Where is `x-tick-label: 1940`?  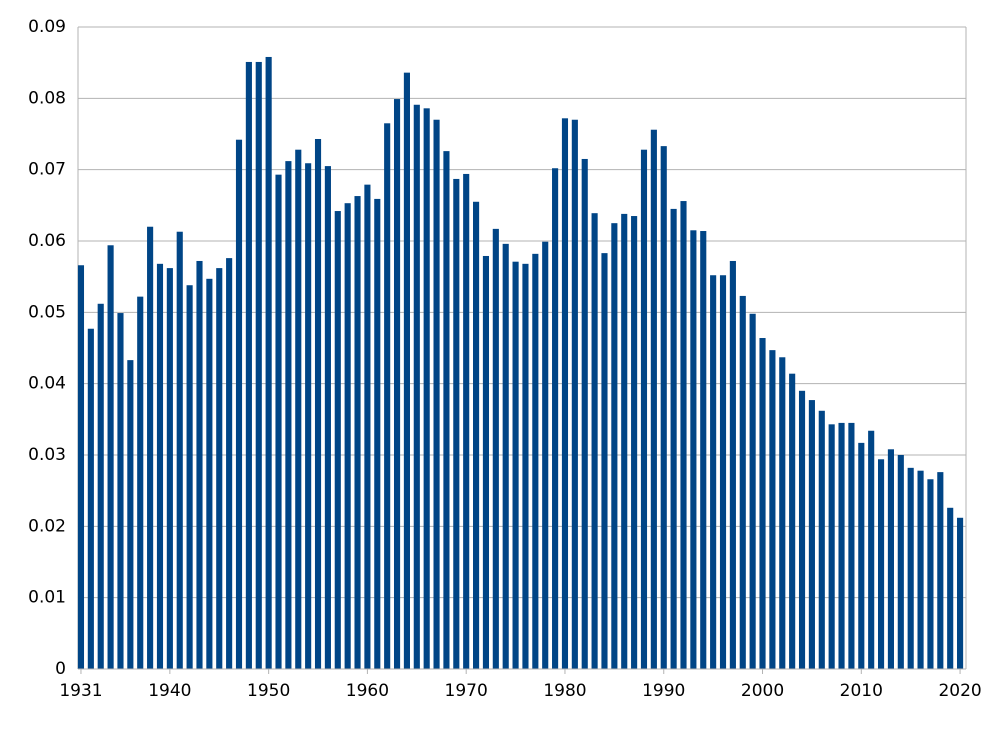
x-tick-label: 1940 is located at coordinates (169, 691).